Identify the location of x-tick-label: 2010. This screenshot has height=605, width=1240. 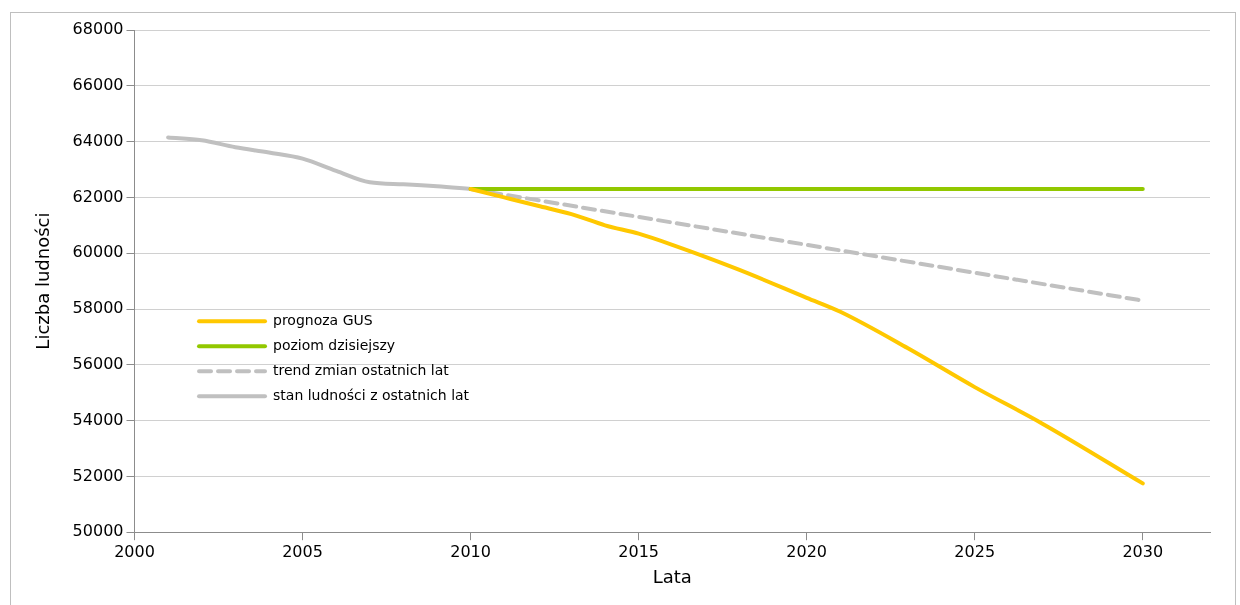
(470, 551).